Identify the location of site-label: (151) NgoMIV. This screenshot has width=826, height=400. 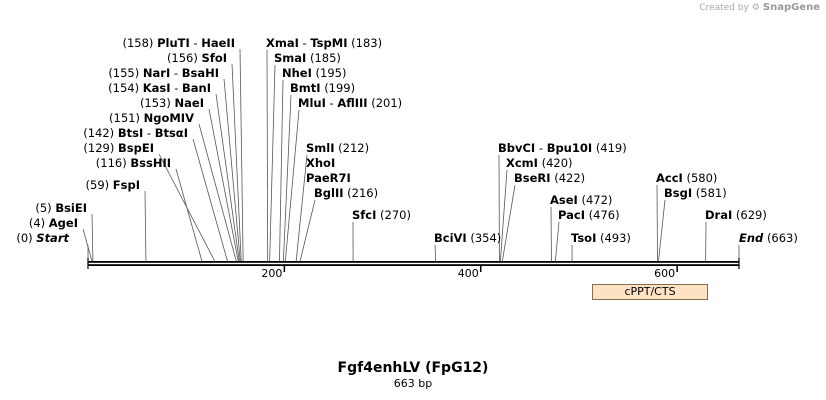
(151, 118).